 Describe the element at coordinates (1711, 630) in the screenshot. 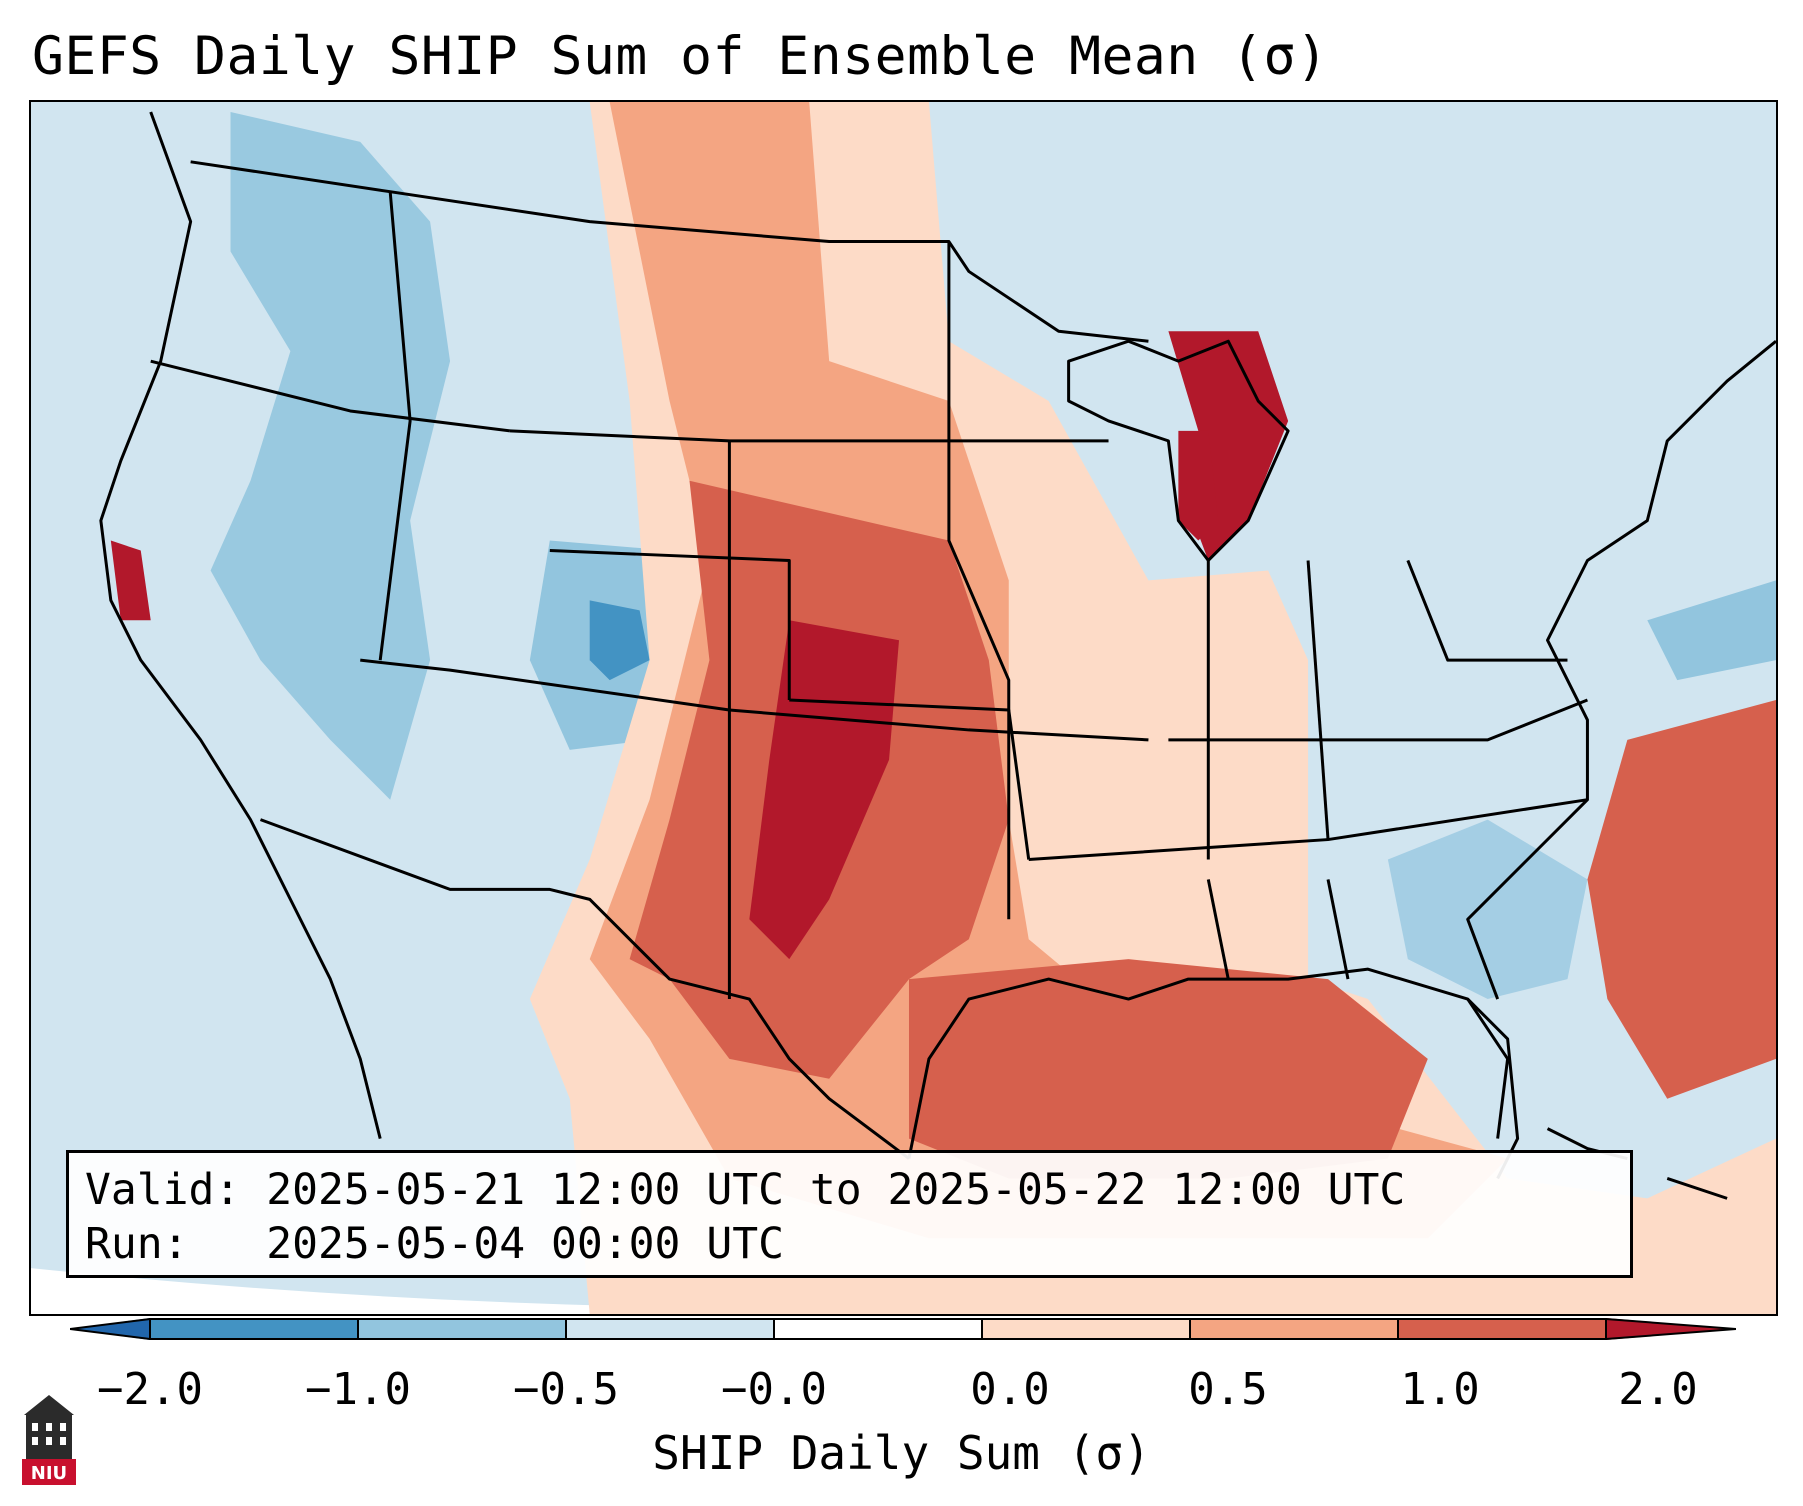

I see `anomaly-region-atlantic-blue` at that location.